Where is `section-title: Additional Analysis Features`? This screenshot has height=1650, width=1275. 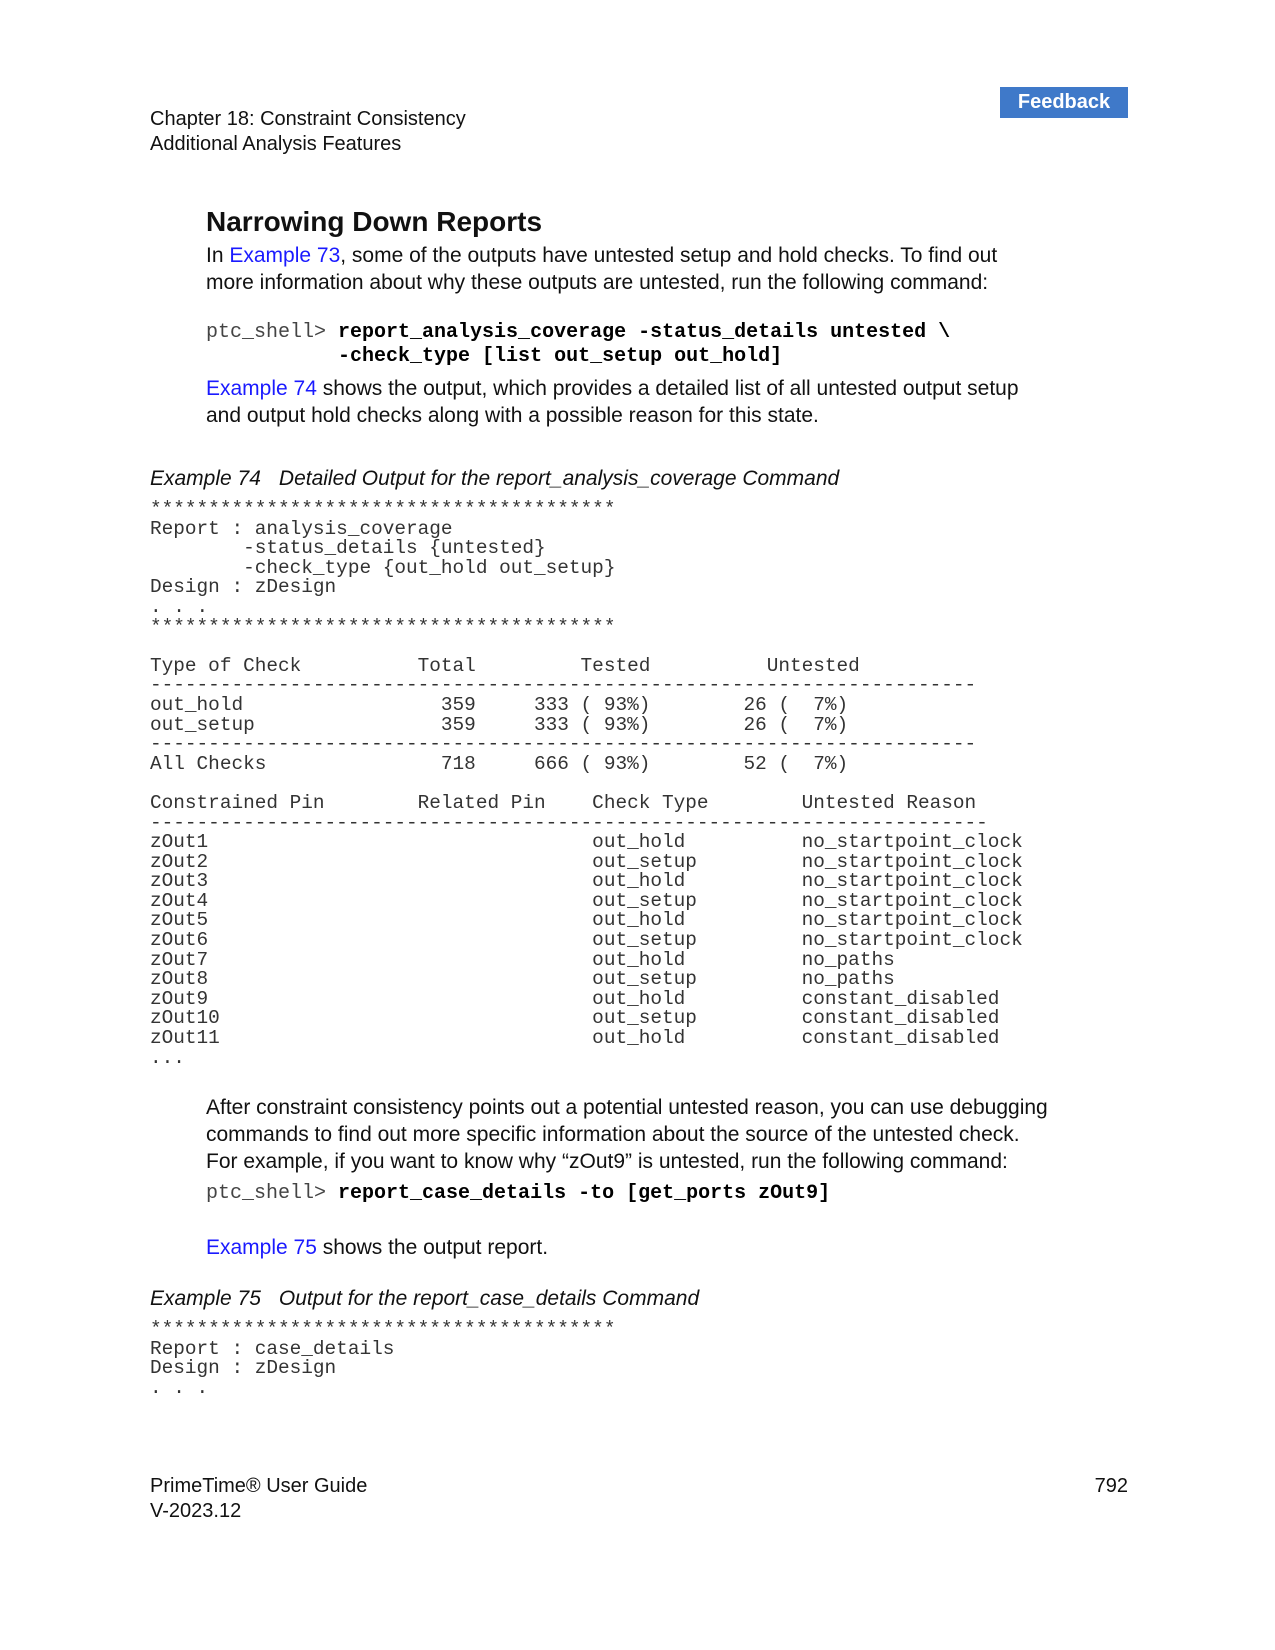
section-title: Additional Analysis Features is located at coordinates (276, 144).